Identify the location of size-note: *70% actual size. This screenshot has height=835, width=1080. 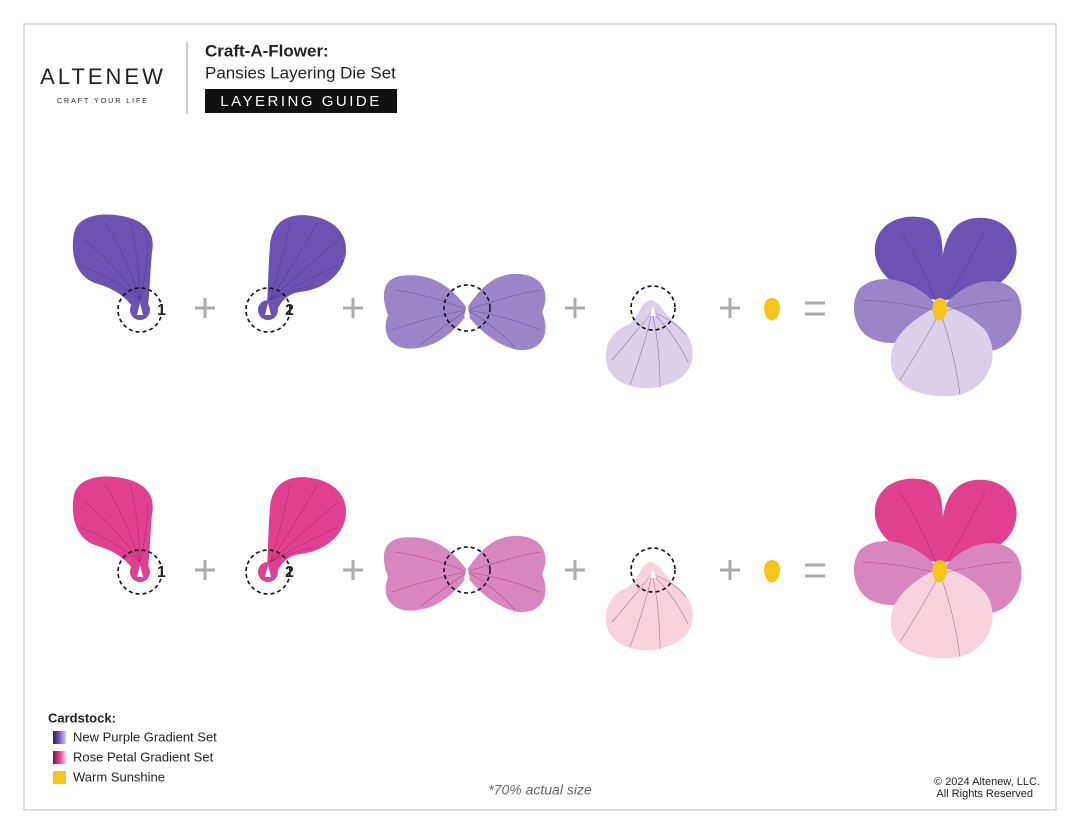
(540, 790).